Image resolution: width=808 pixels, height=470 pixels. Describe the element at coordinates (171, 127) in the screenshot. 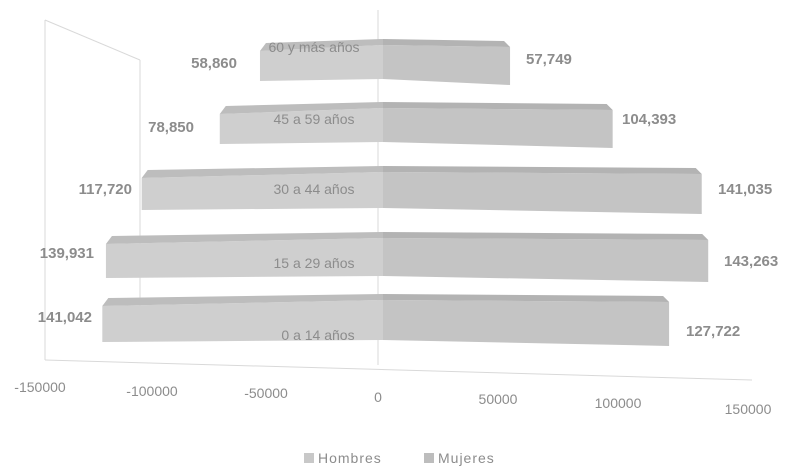

I see `data-label-hombres-45-a-59-anos: 78,850` at that location.